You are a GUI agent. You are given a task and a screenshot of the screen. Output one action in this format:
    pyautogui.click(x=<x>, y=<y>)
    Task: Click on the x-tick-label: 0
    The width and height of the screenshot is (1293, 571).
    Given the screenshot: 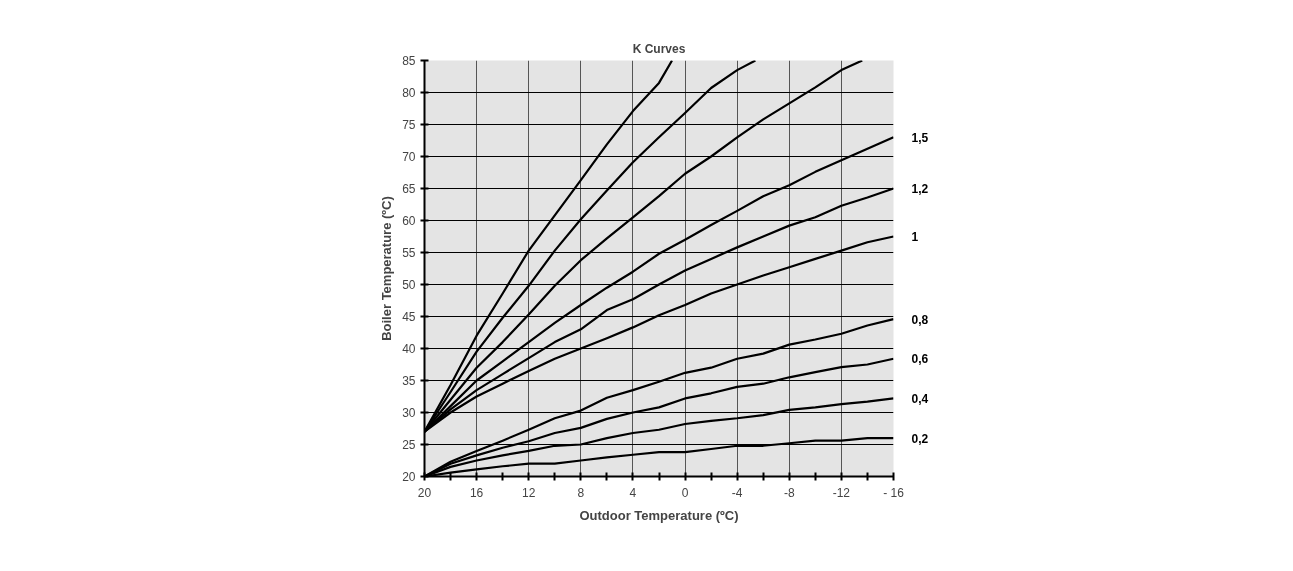 What is the action you would take?
    pyautogui.click(x=685, y=492)
    